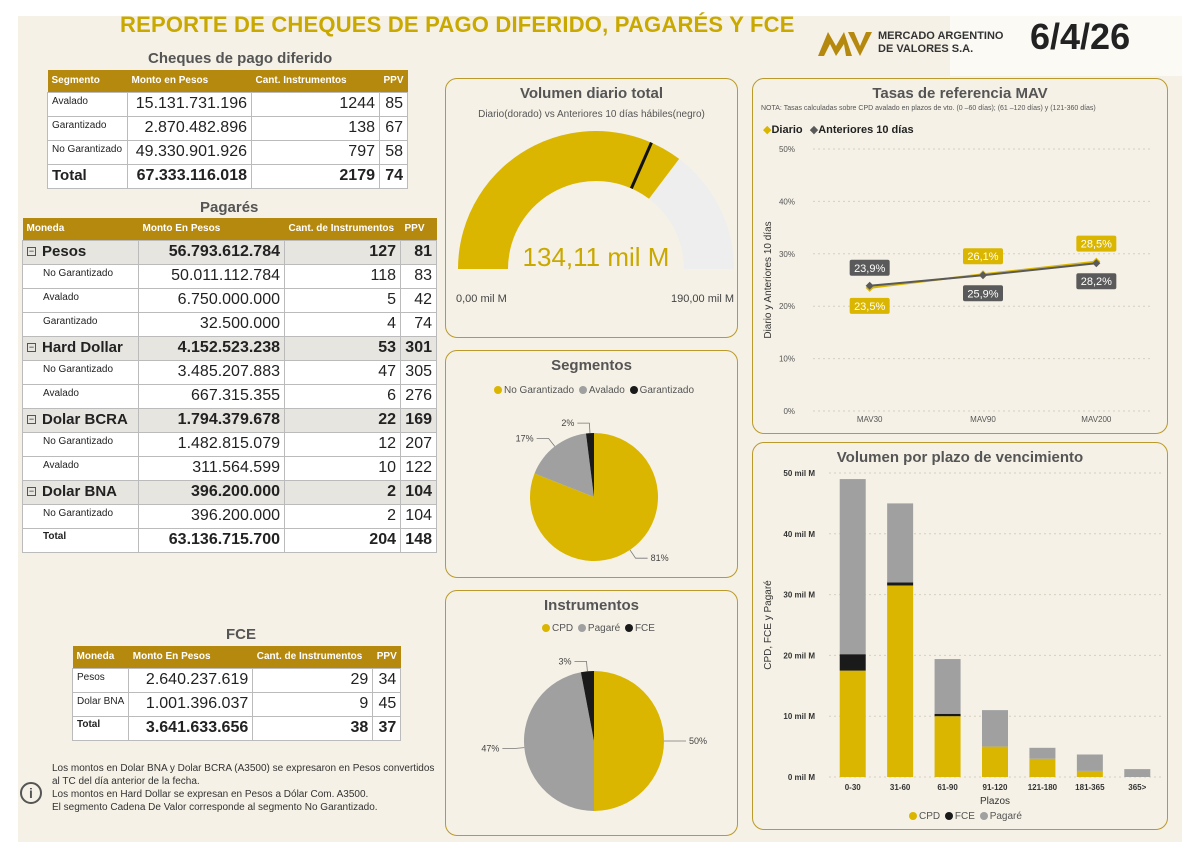 Image resolution: width=1200 pixels, height=862 pixels. I want to click on gauge-value-arc, so click(569, 199).